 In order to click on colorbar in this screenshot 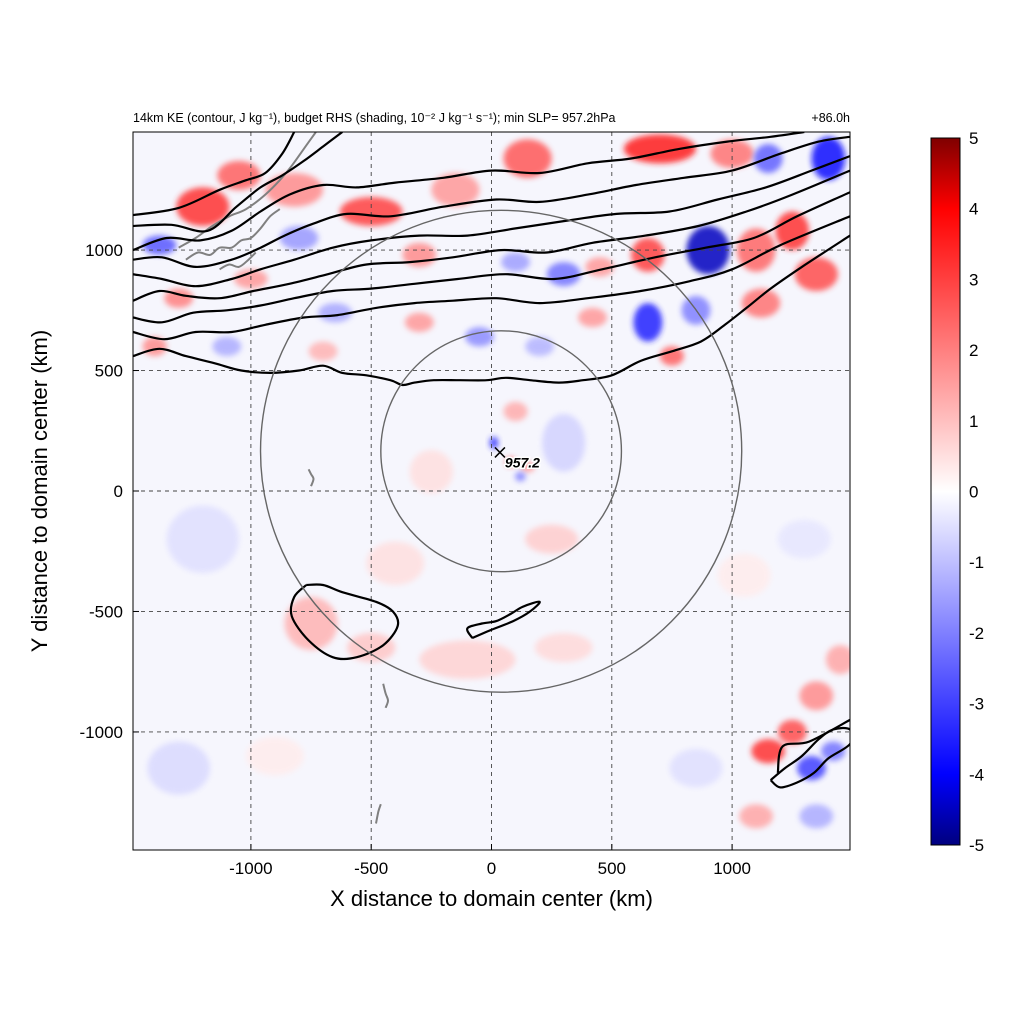, I will do `click(945, 491)`.